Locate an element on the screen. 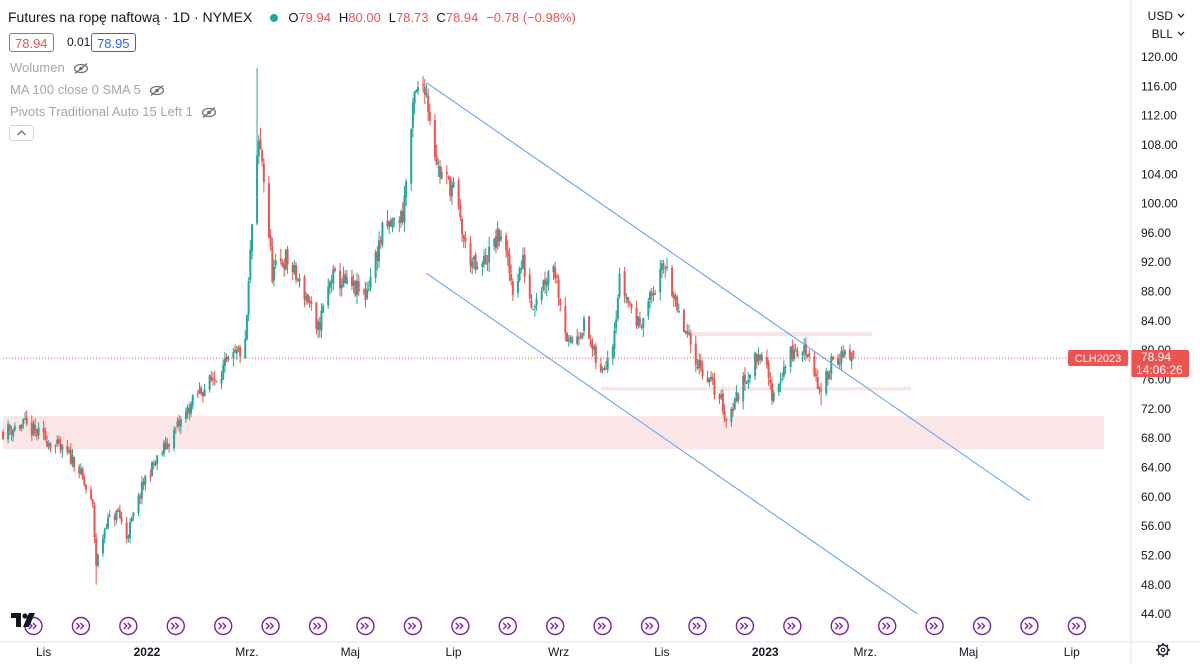  price-tick-label: 116.00 is located at coordinates (1159, 86).